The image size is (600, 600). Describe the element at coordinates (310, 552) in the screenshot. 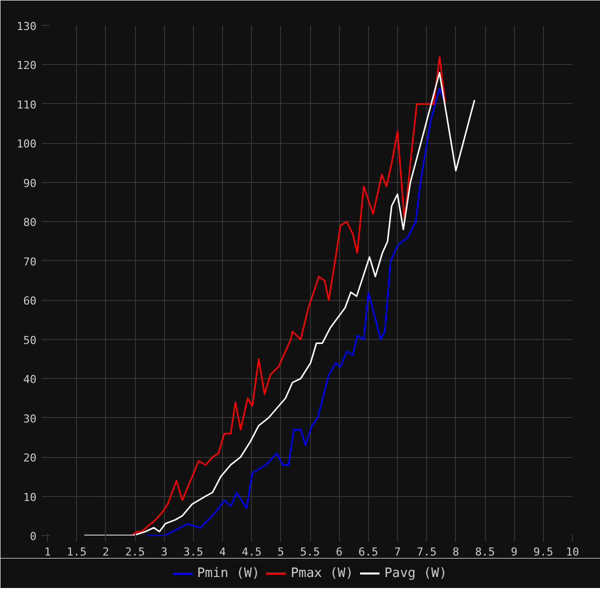

I see `x-tick-label: 5.5` at that location.